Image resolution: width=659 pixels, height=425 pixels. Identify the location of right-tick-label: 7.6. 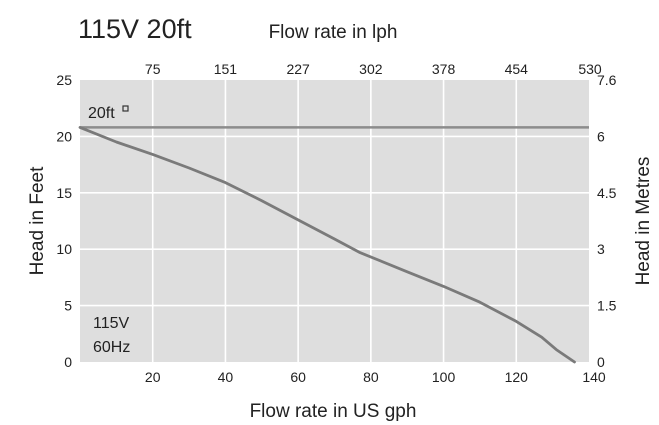
(607, 80).